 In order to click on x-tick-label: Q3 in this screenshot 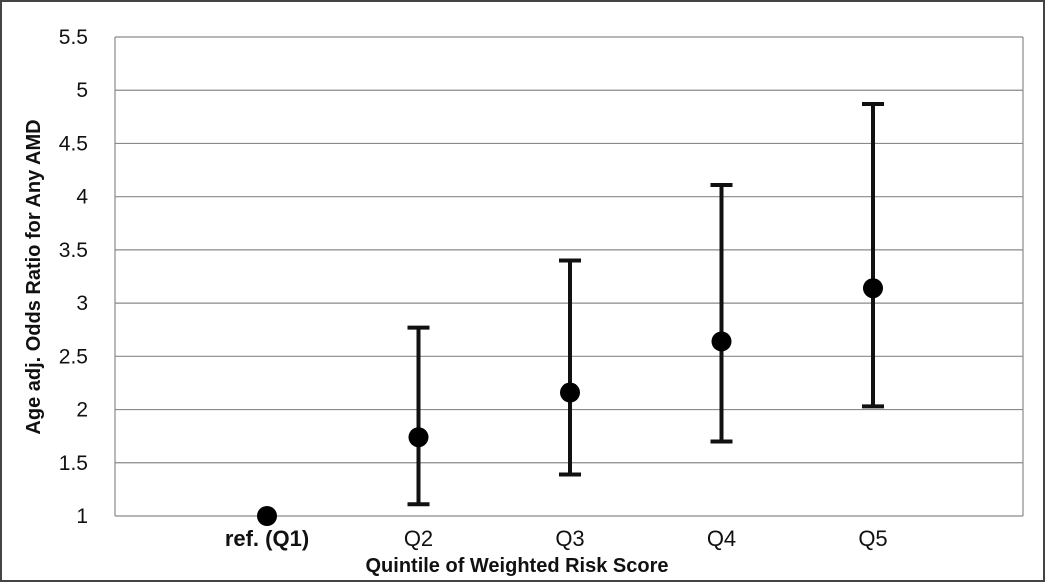, I will do `click(569, 538)`.